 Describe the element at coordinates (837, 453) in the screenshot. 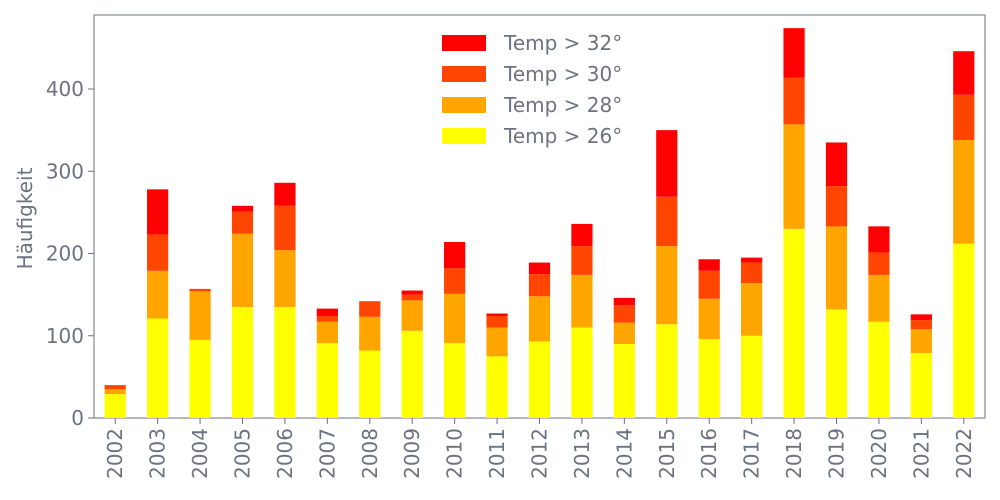

I see `x-tick-label: 2019` at that location.